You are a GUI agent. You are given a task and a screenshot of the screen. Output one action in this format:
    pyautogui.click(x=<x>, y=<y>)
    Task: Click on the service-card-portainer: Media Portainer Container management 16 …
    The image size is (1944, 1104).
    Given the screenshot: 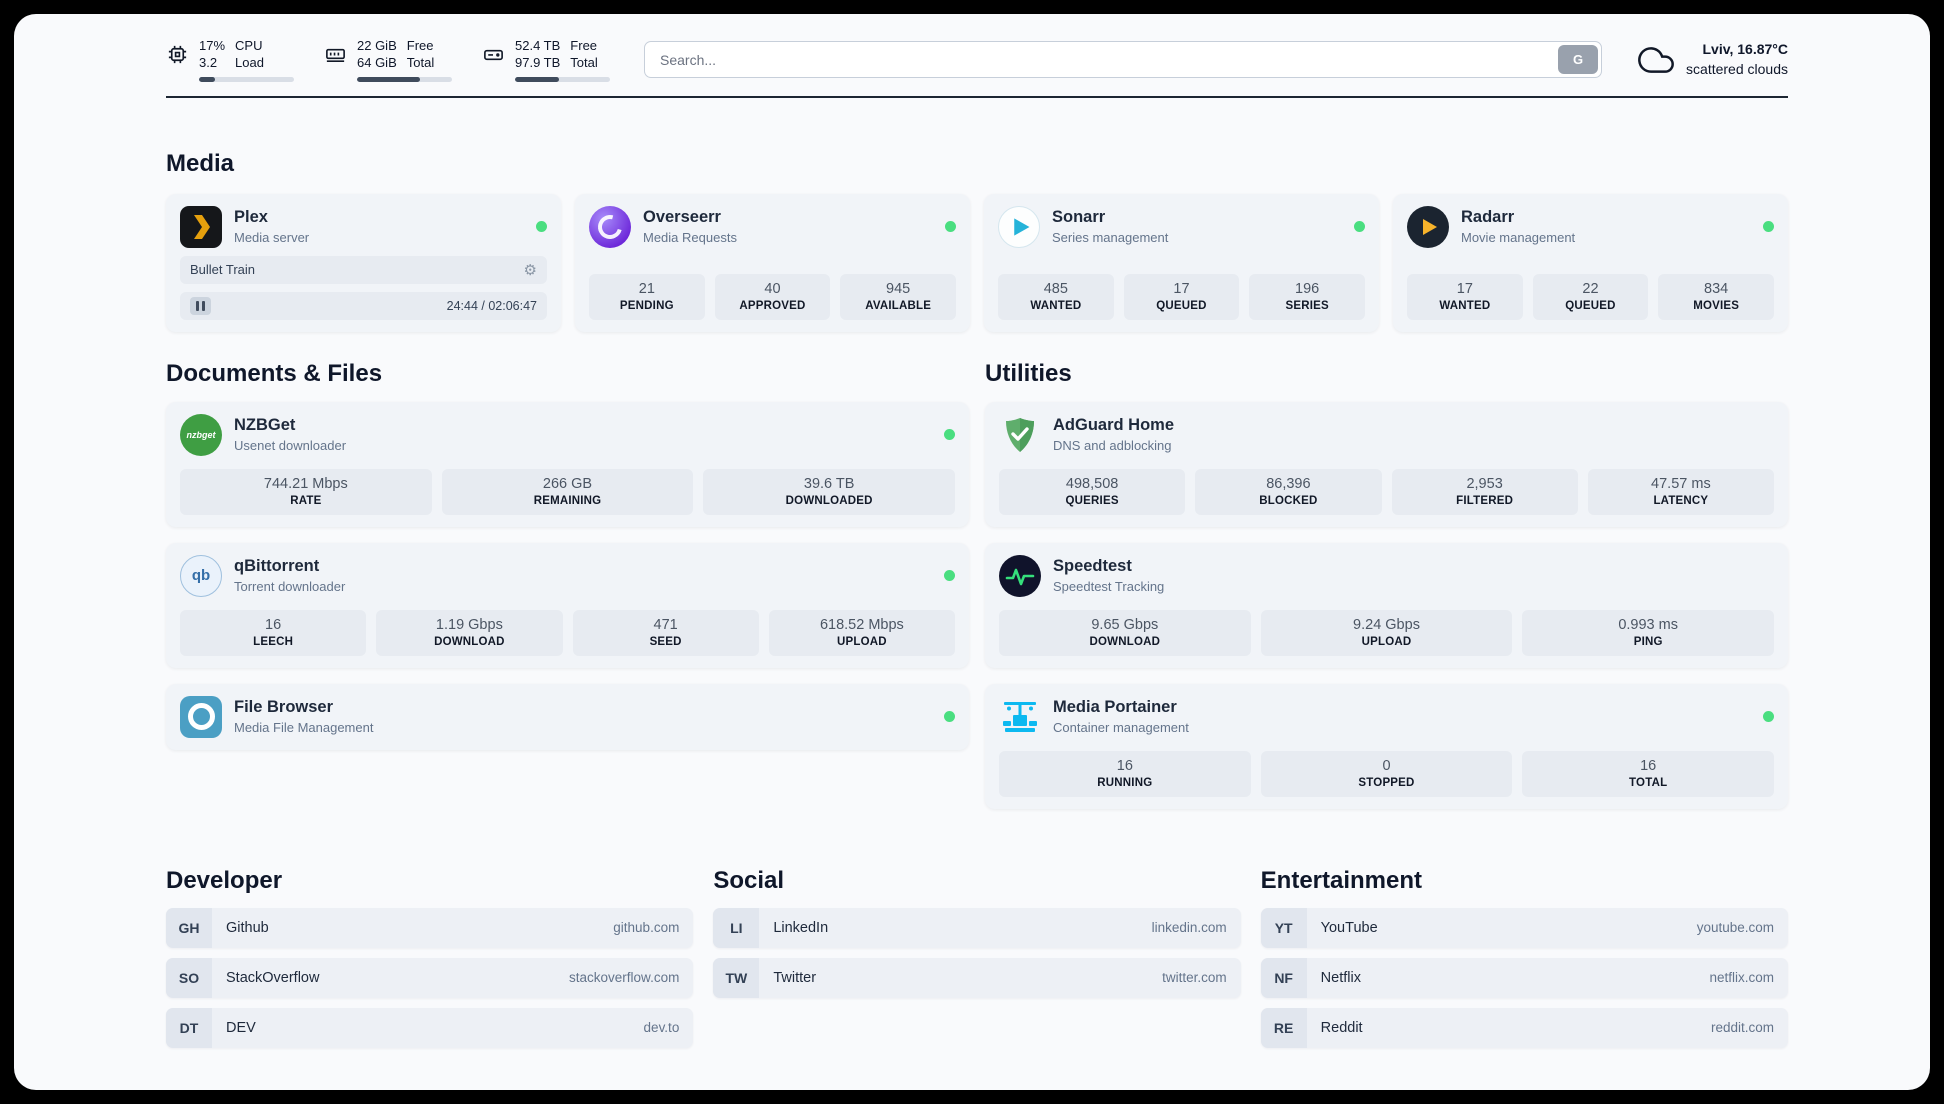 What is the action you would take?
    pyautogui.click(x=1386, y=746)
    